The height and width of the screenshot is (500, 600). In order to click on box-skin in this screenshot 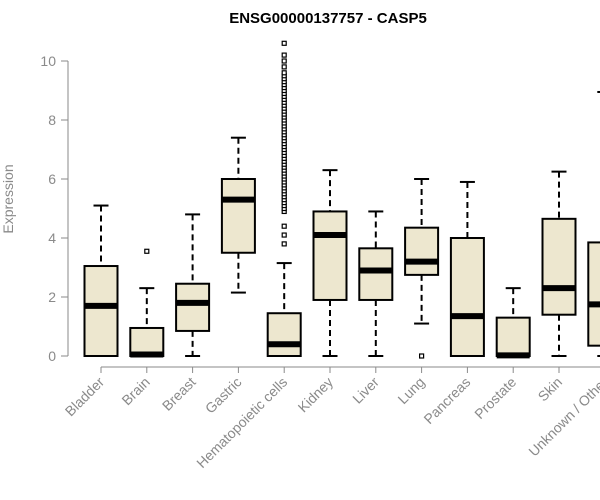, I will do `click(559, 263)`.